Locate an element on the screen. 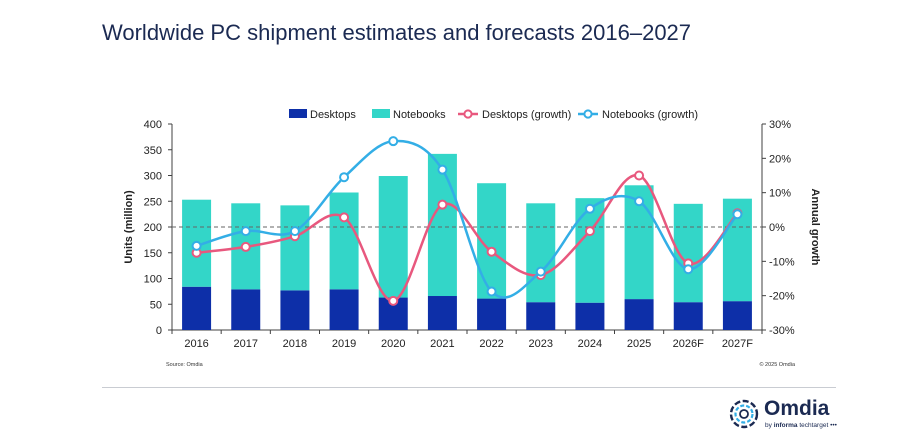  footer-divider is located at coordinates (469, 387).